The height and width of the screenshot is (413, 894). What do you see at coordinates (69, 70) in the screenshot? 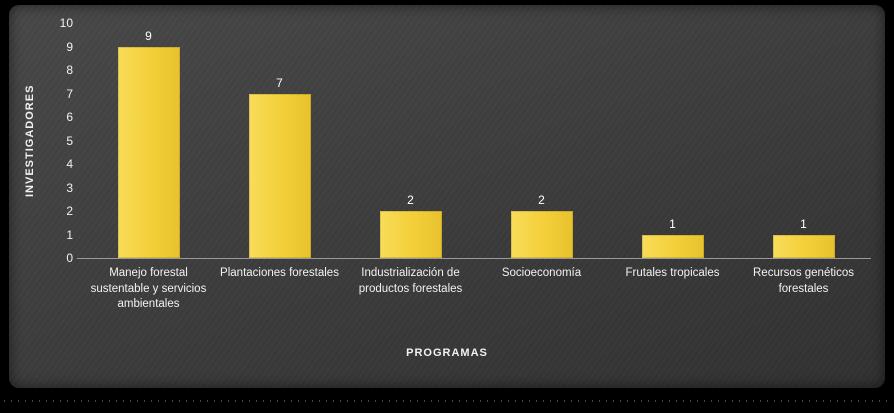
I see `y-tick-label: 8` at bounding box center [69, 70].